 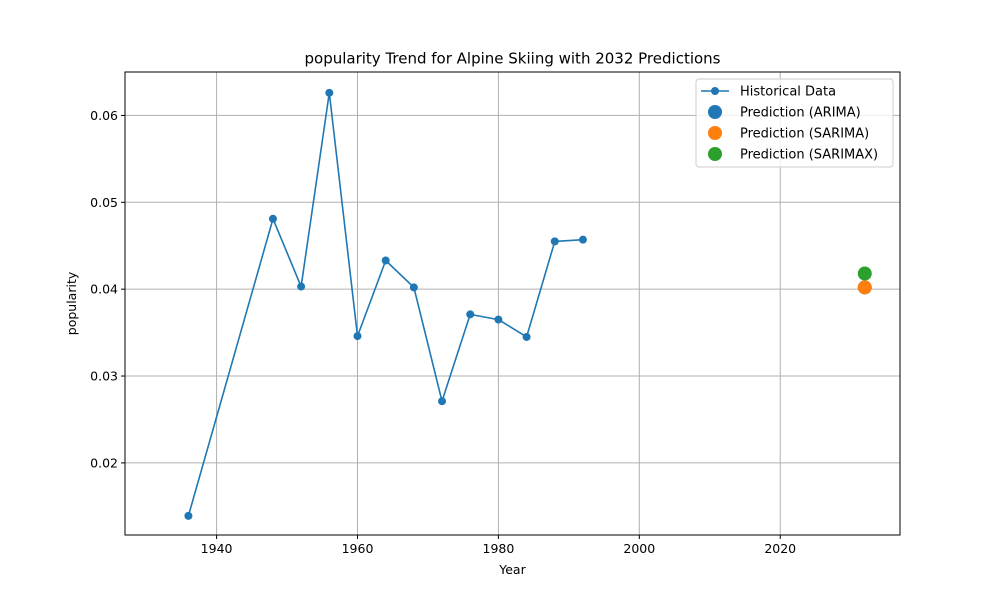 I want to click on x-tick-label: 1980, so click(x=499, y=548).